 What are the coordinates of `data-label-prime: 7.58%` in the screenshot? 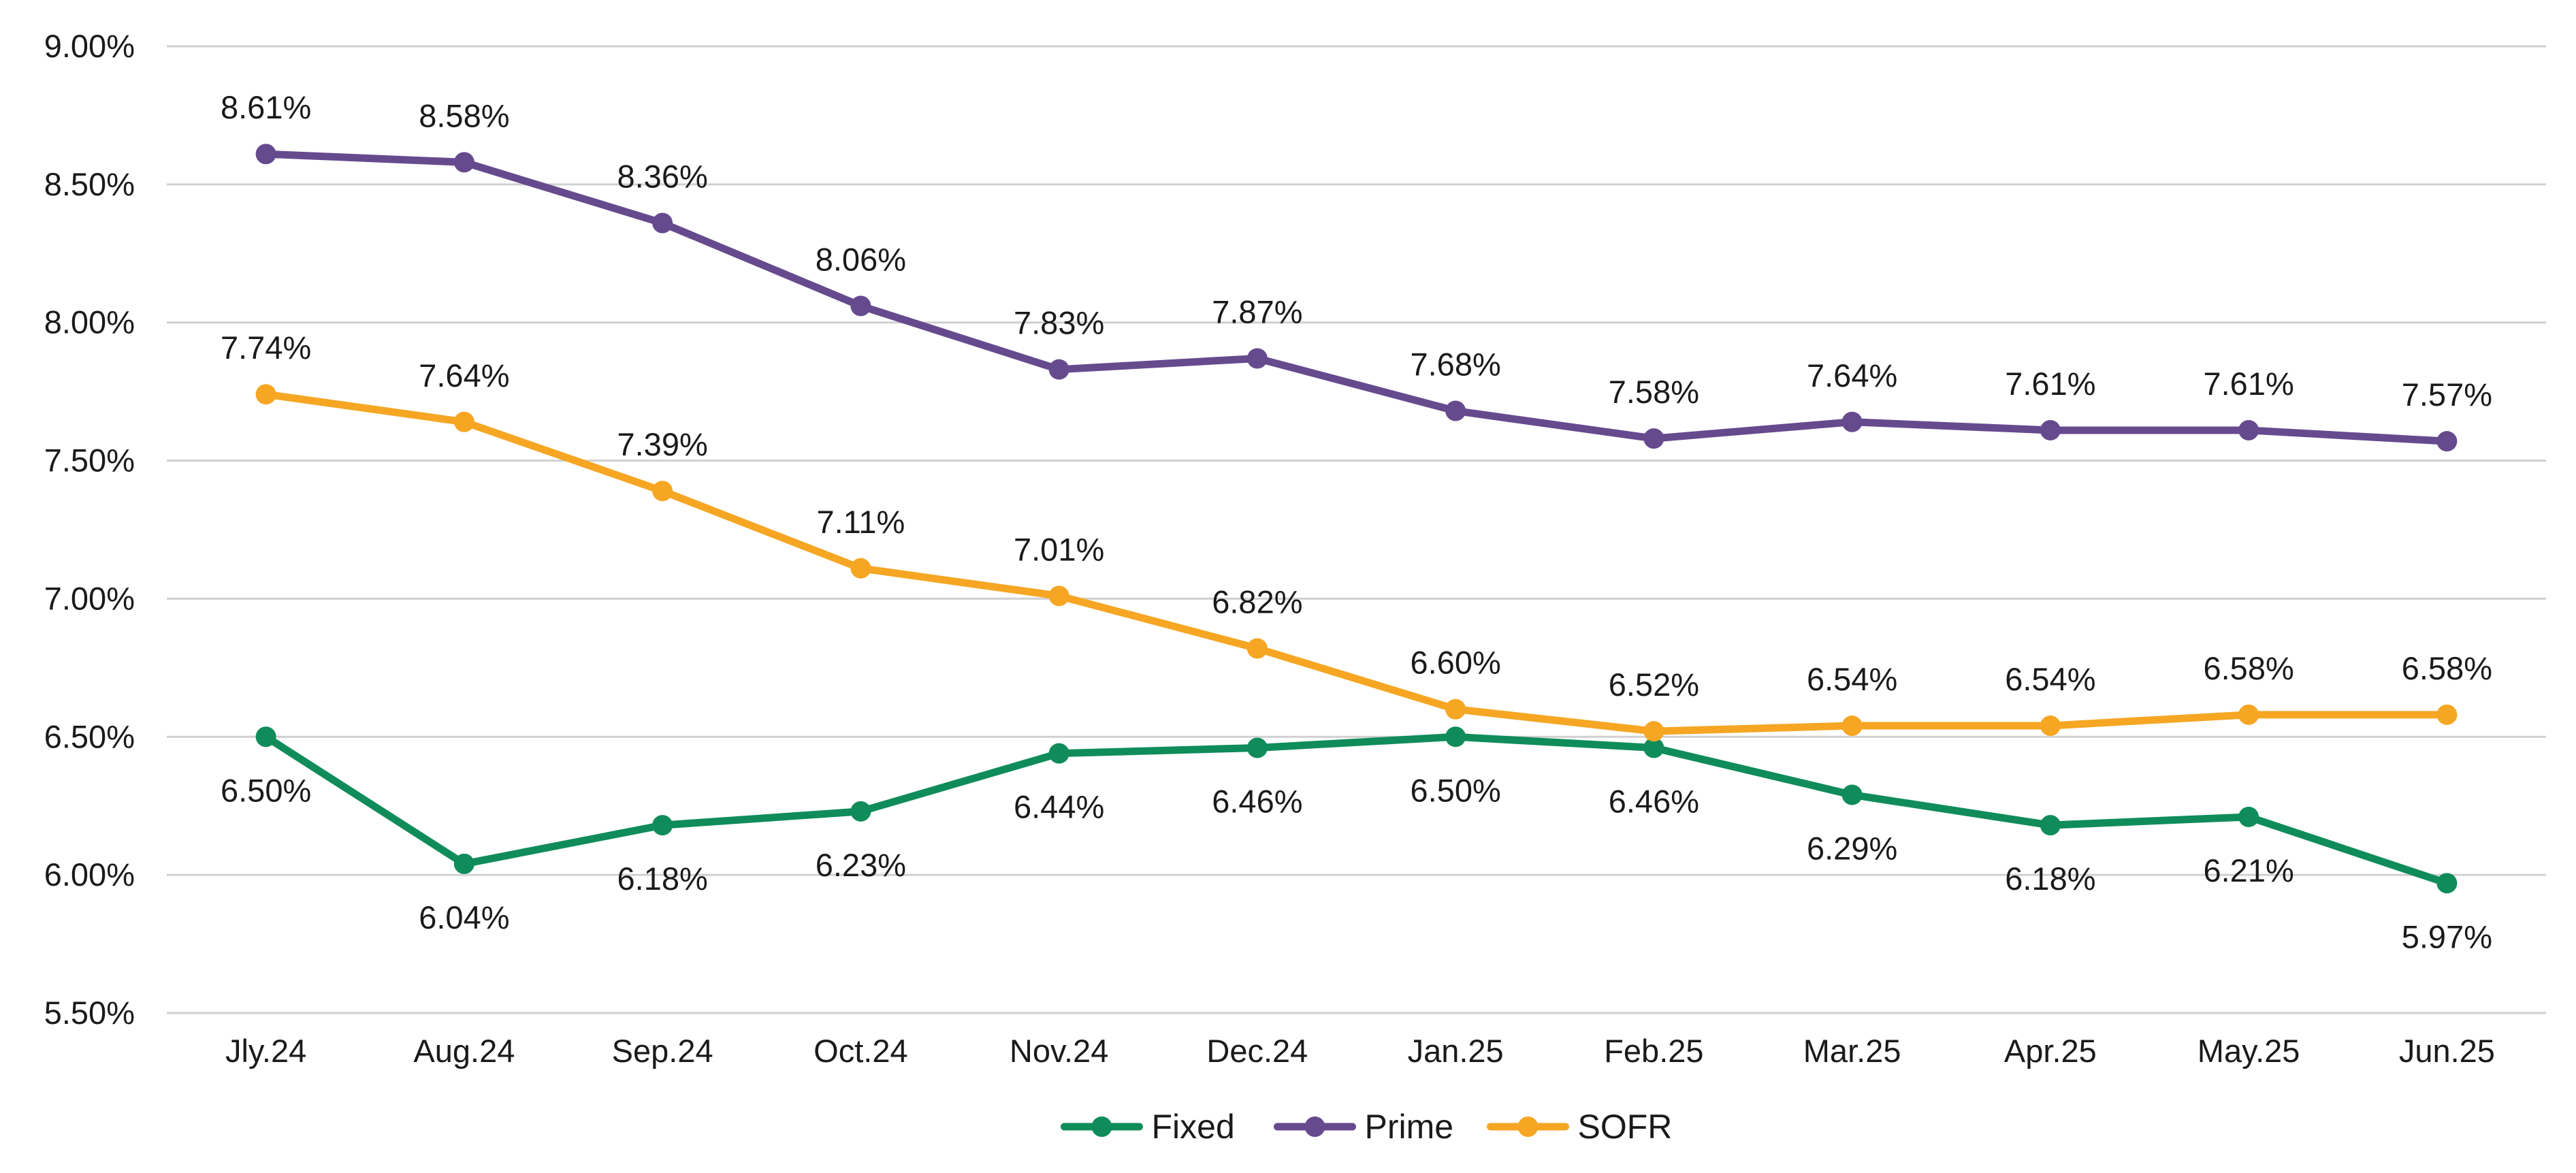 It's located at (1654, 392).